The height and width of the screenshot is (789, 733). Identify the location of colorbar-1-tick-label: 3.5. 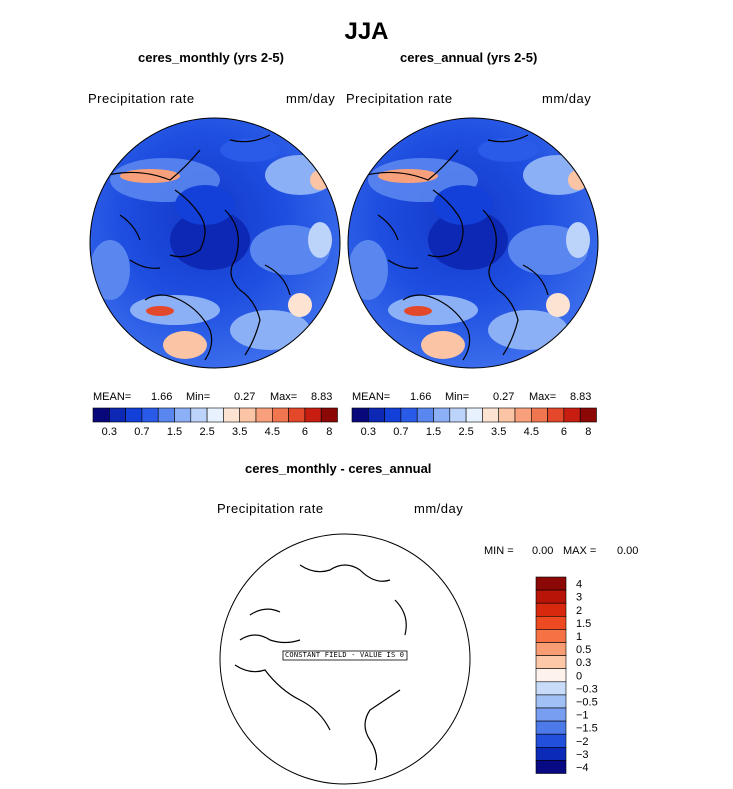
(239, 432).